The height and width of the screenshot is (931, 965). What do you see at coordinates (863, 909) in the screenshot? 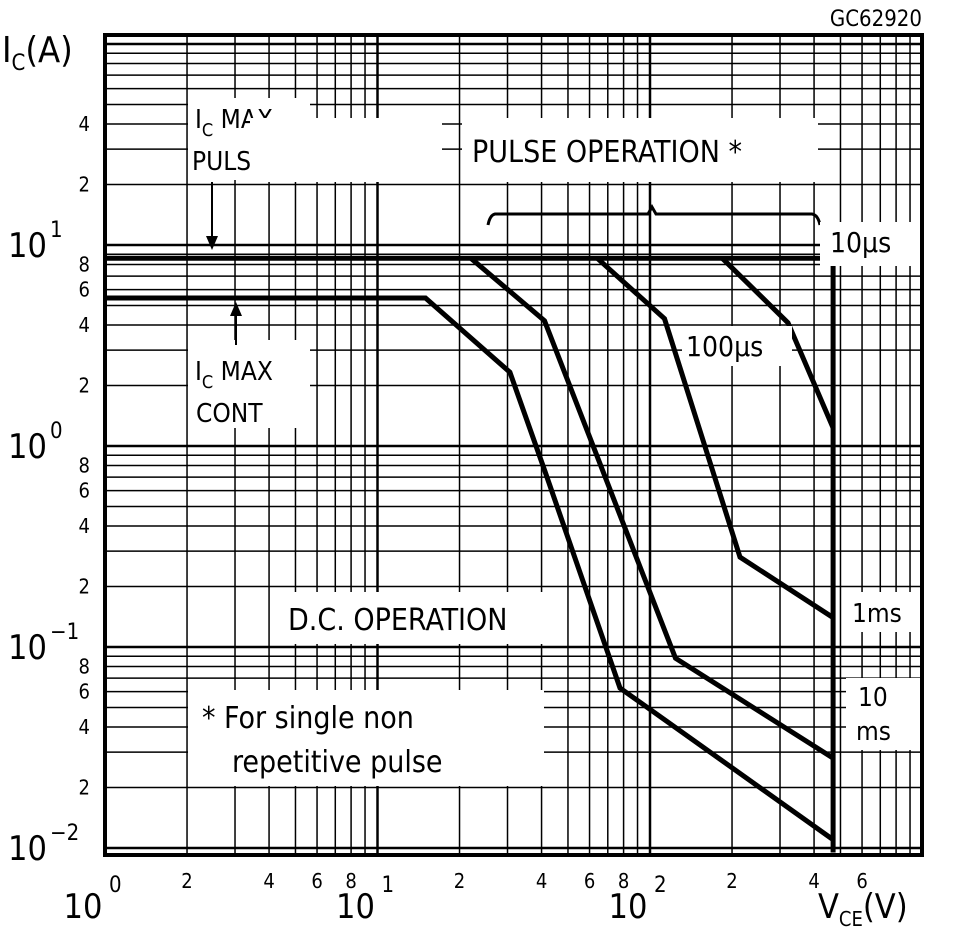
I see `x-axis-label: VCE(V)` at bounding box center [863, 909].